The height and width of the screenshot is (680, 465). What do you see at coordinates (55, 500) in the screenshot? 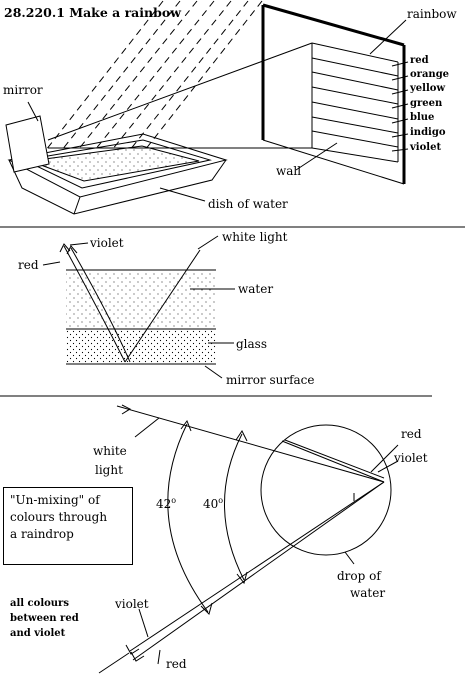
I see `note-line-1: "Un-mixing" of` at bounding box center [55, 500].